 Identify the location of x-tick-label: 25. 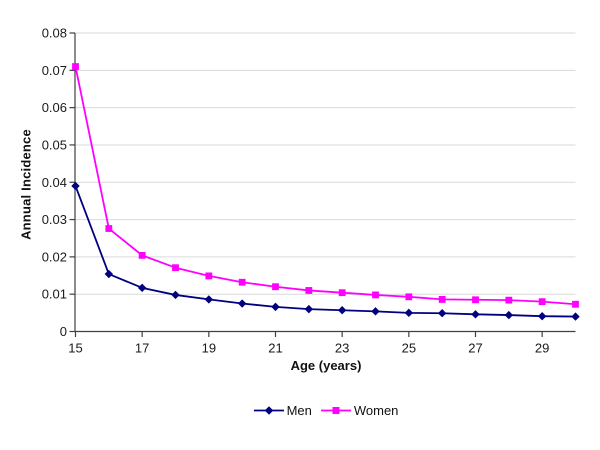
(409, 348).